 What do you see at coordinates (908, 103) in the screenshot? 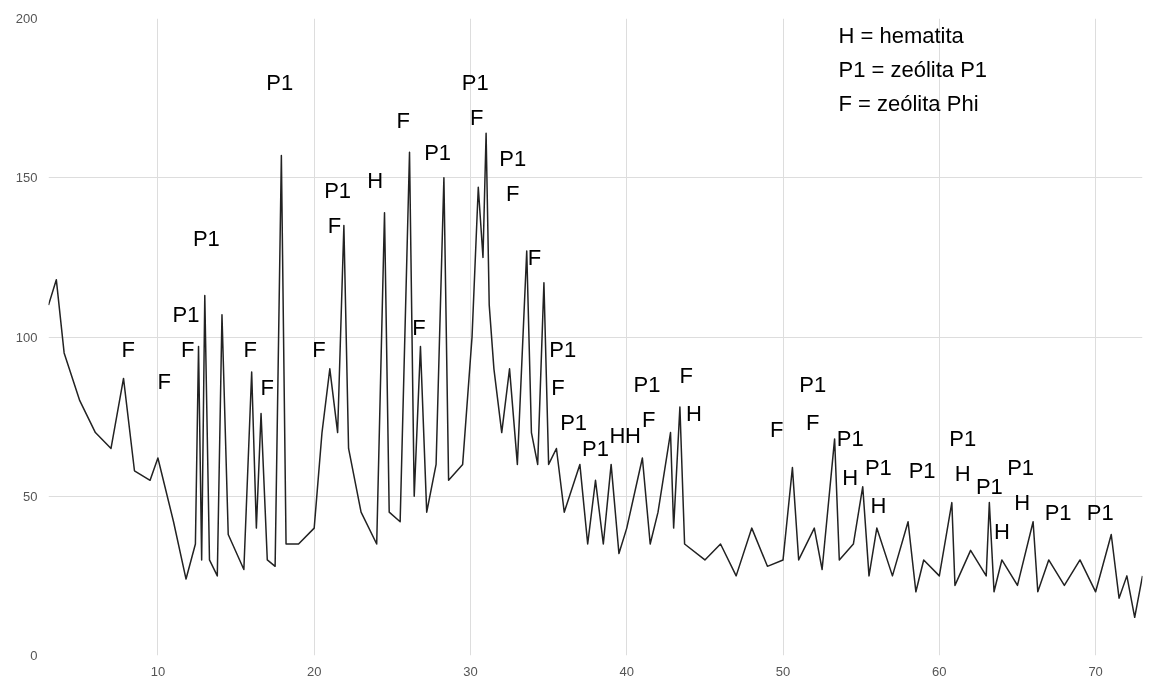
I see `annotation: F = zeólita Phi` at bounding box center [908, 103].